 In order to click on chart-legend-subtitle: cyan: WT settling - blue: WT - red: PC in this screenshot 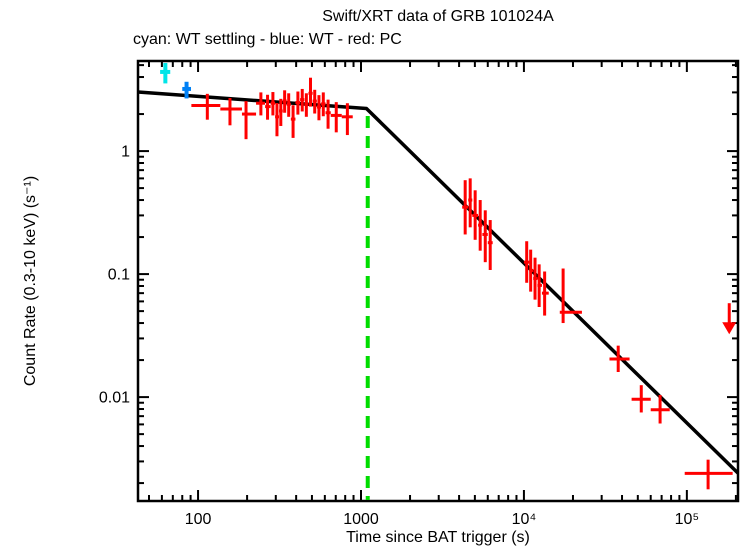, I will do `click(267, 39)`.